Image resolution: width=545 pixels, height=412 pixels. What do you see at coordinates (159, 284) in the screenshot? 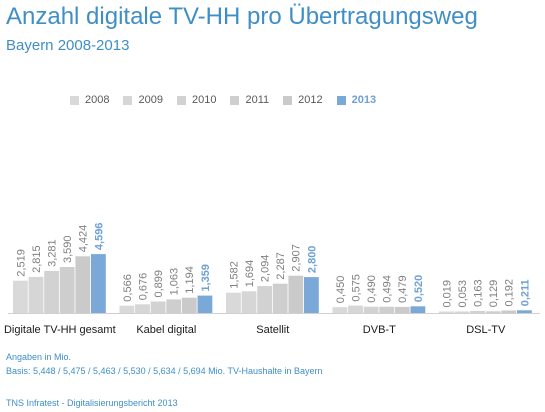
I see `data-label-2010-1: 0,899` at bounding box center [159, 284].